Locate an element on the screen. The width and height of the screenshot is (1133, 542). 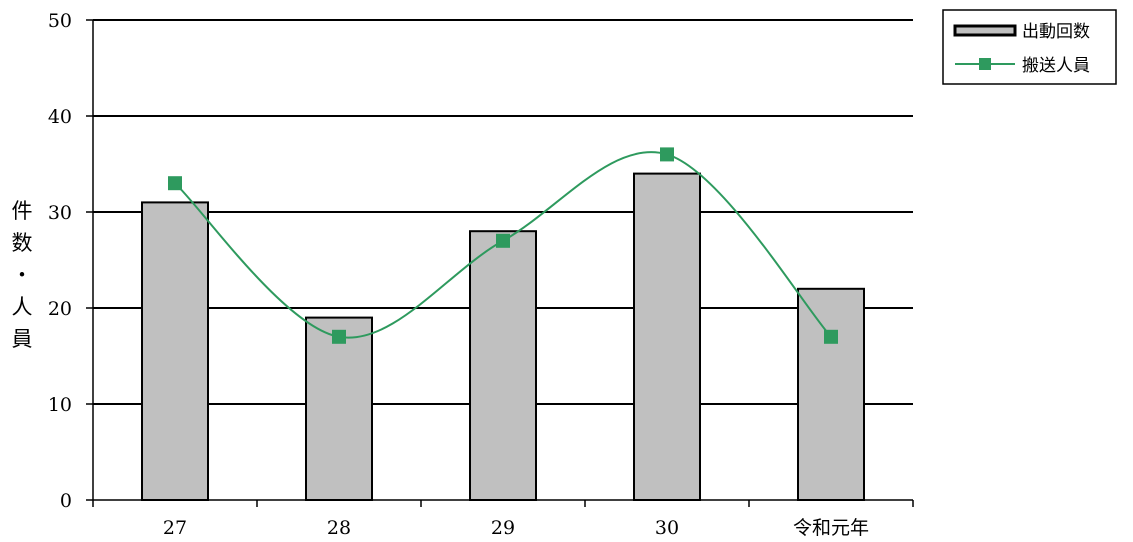
x-tick-label: 29 is located at coordinates (503, 528).